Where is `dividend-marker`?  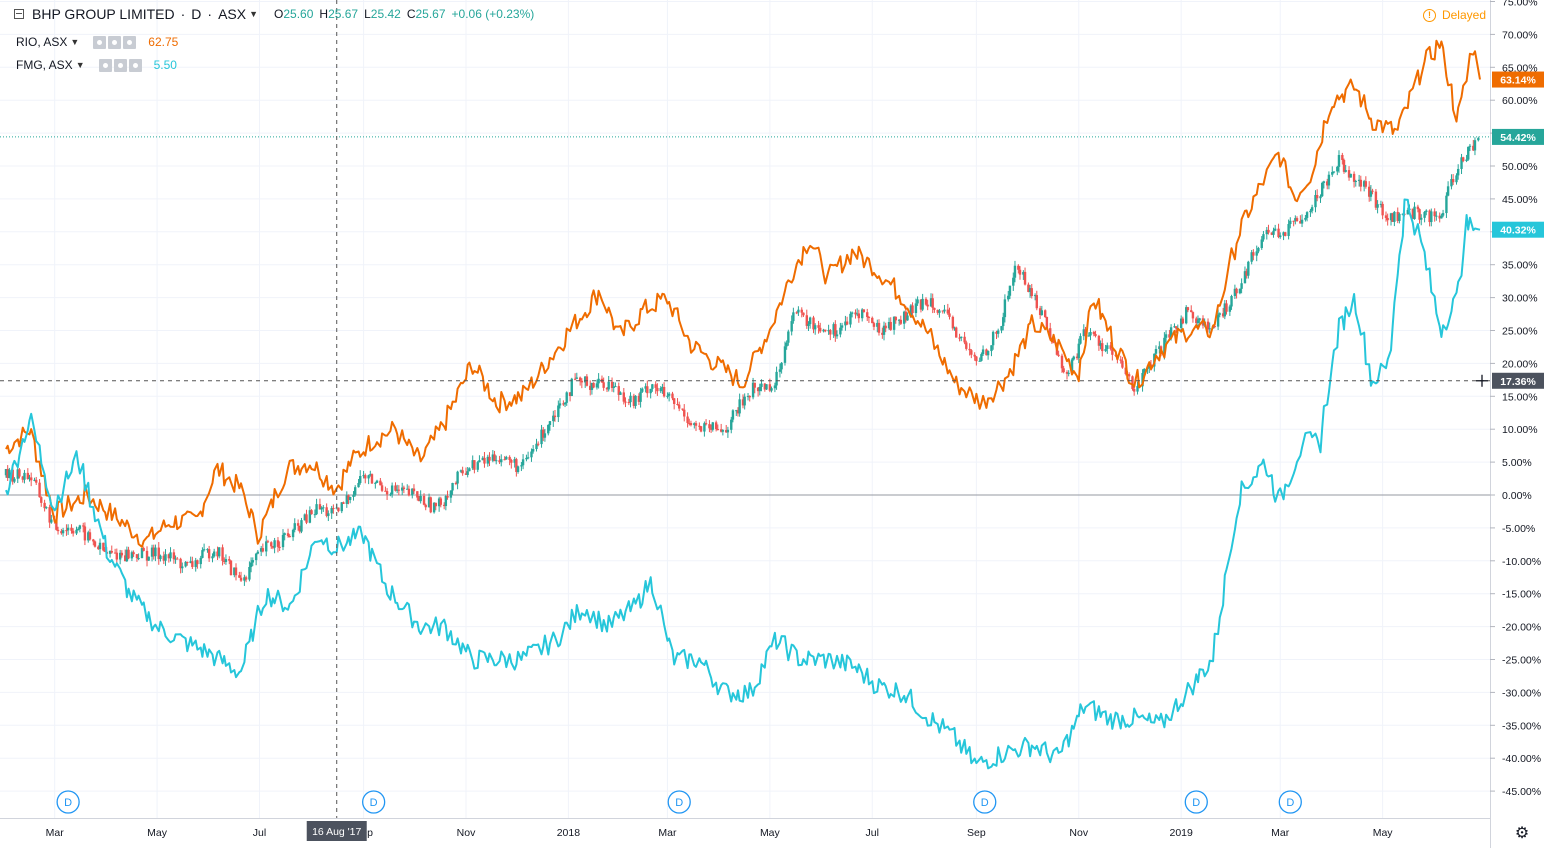 dividend-marker is located at coordinates (1196, 802).